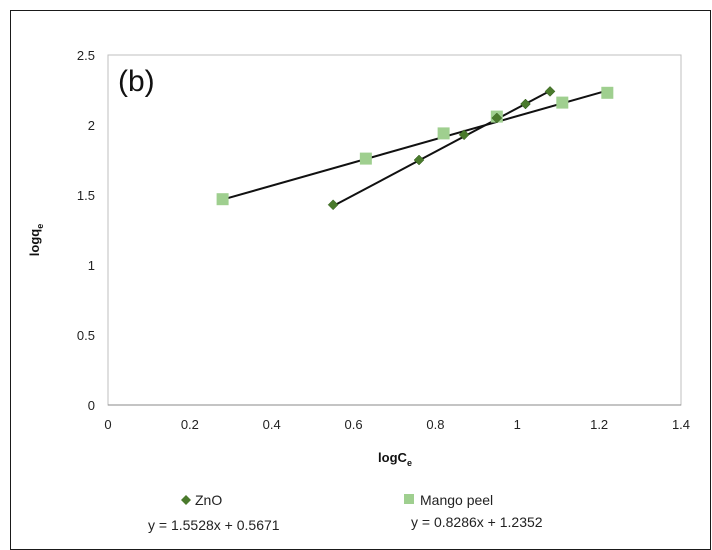 This screenshot has width=712, height=550. What do you see at coordinates (477, 522) in the screenshot?
I see `equation-mango-peel: y = 0.8286x + 1.2352` at bounding box center [477, 522].